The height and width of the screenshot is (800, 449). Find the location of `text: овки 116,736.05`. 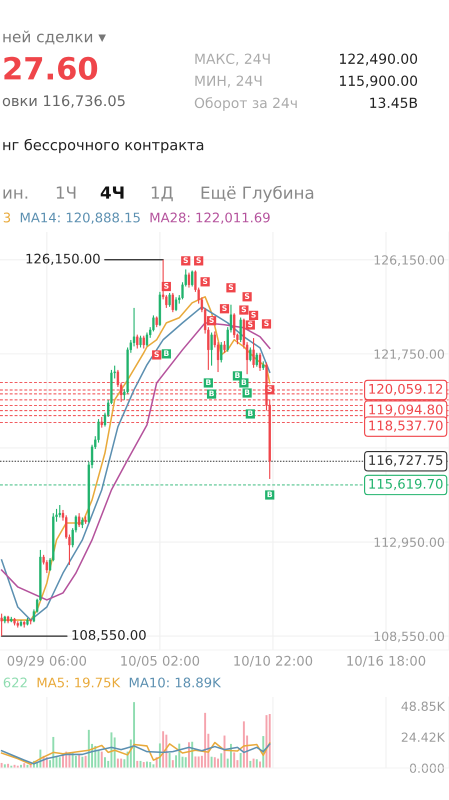

text: овки 116,736.05 is located at coordinates (63, 101).